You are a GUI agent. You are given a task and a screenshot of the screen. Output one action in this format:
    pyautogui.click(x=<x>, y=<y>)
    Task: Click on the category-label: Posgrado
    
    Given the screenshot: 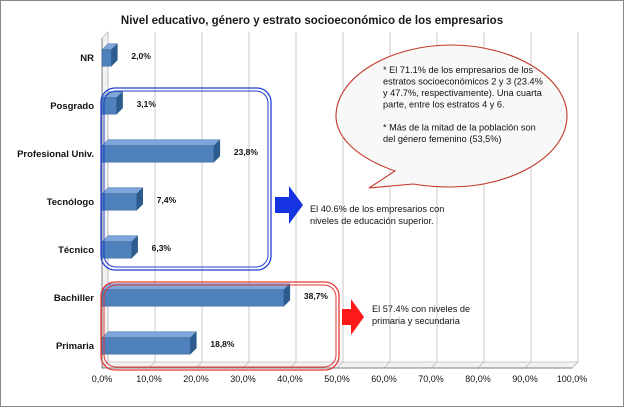 What is the action you would take?
    pyautogui.click(x=72, y=106)
    